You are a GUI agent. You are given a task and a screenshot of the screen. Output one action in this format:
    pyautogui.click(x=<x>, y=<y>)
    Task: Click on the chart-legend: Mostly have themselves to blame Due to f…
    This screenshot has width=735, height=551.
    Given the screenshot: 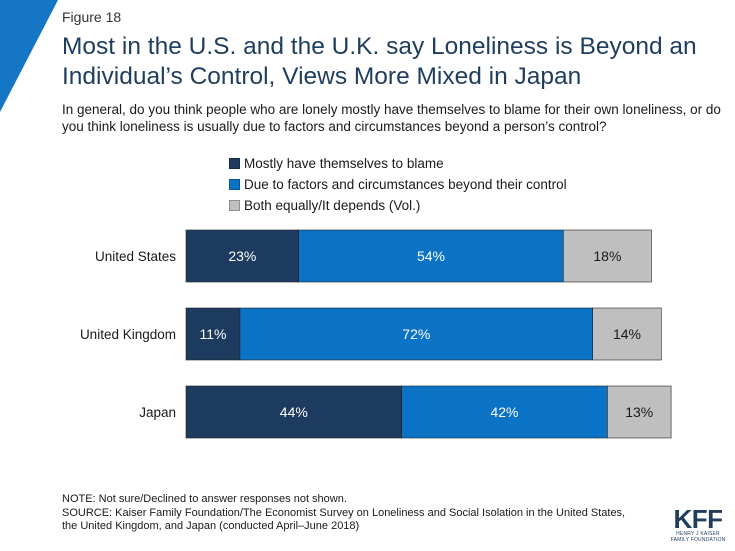 What is the action you would take?
    pyautogui.click(x=398, y=184)
    